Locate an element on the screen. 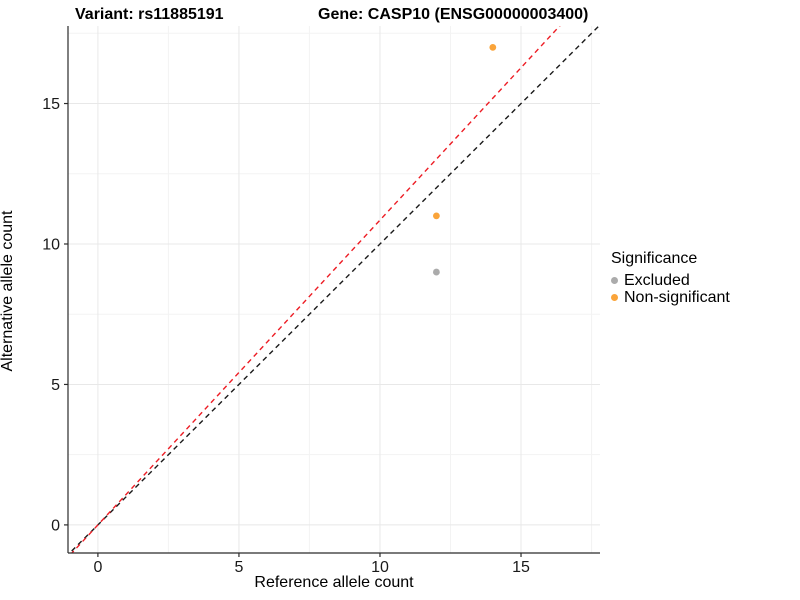 The image size is (800, 600). x-tick-label: 5 is located at coordinates (238, 567).